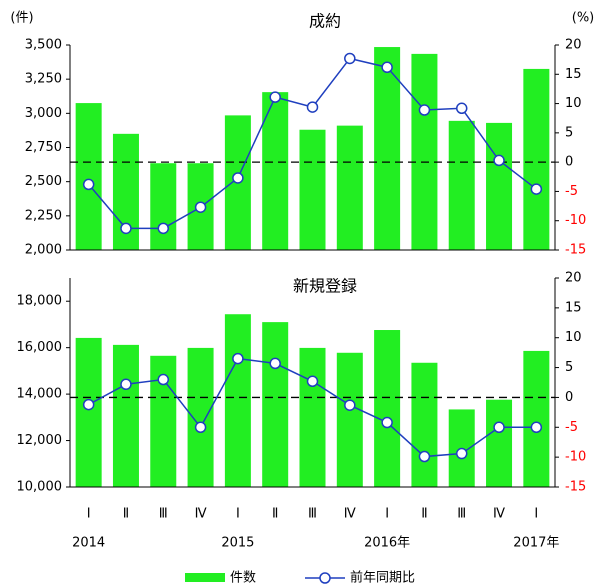 The width and height of the screenshot is (609, 588). I want to click on year-label: 2015, so click(237, 543).